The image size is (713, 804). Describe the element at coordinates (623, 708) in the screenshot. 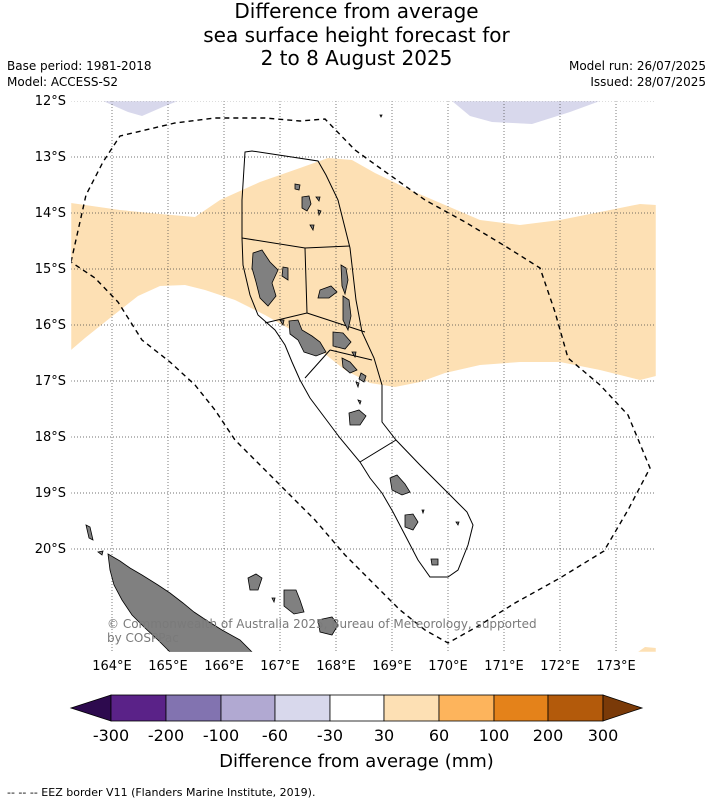

I see `colorbar-extend-high` at that location.